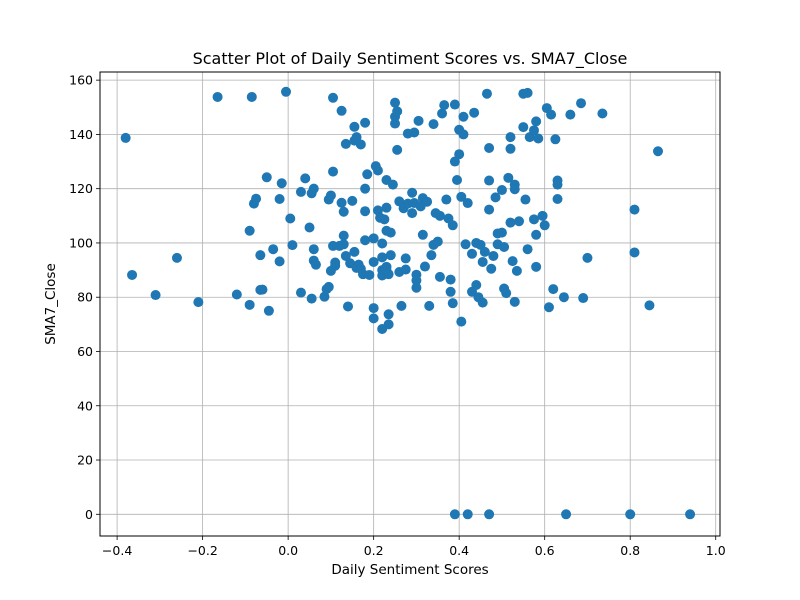 This screenshot has width=800, height=600. Describe the element at coordinates (81, 134) in the screenshot. I see `y-tick-label: 140` at that location.